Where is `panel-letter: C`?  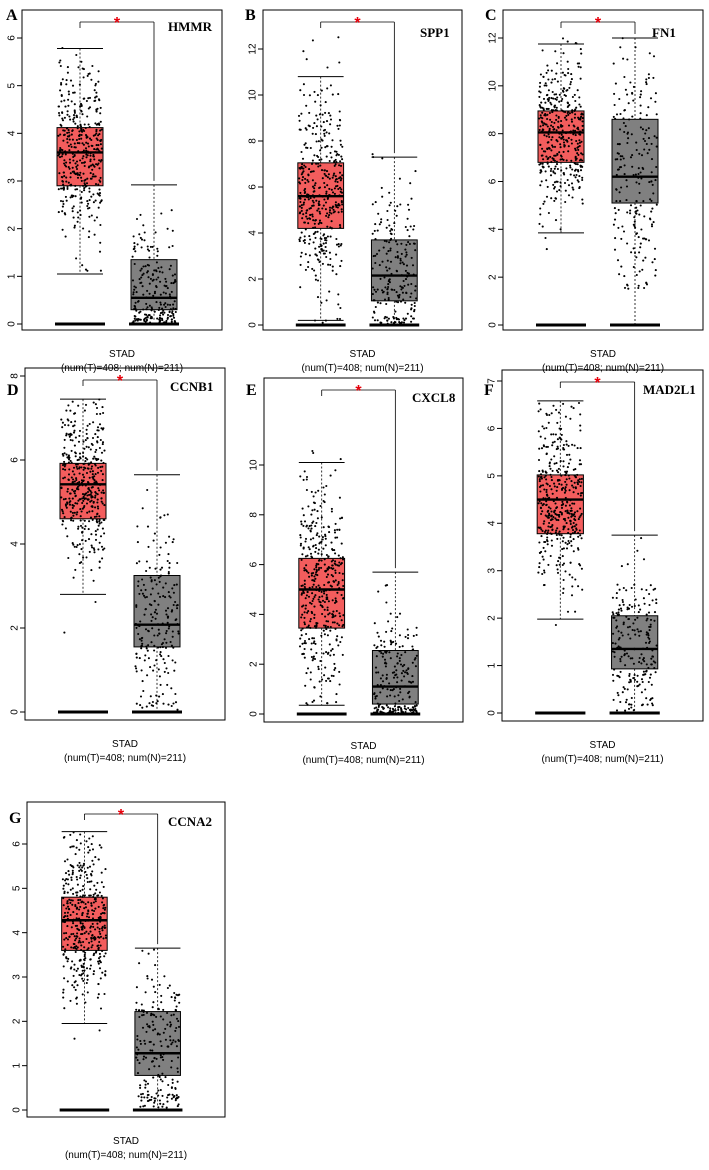 panel-letter: C is located at coordinates (491, 15).